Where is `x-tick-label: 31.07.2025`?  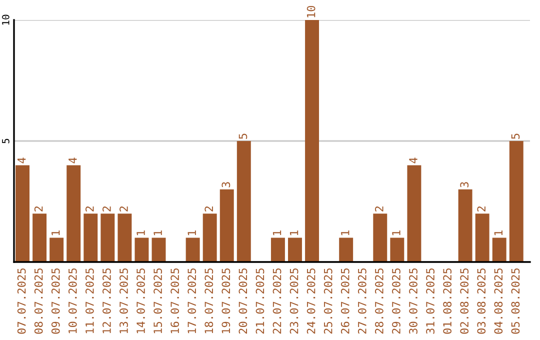 x-tick-label: 31.07.2025 is located at coordinates (430, 301).